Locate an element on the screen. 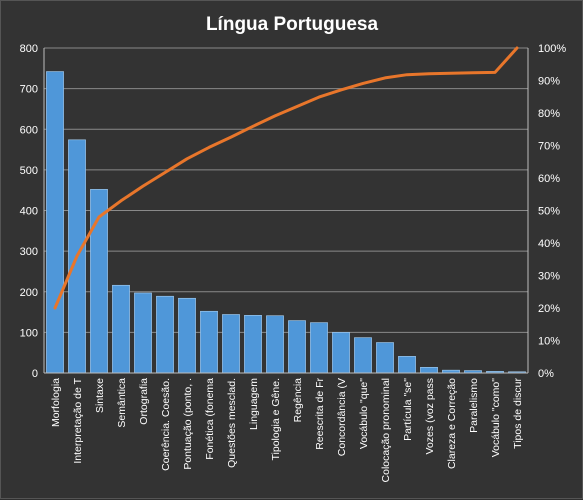  right-tick-label: 100% is located at coordinates (552, 49).